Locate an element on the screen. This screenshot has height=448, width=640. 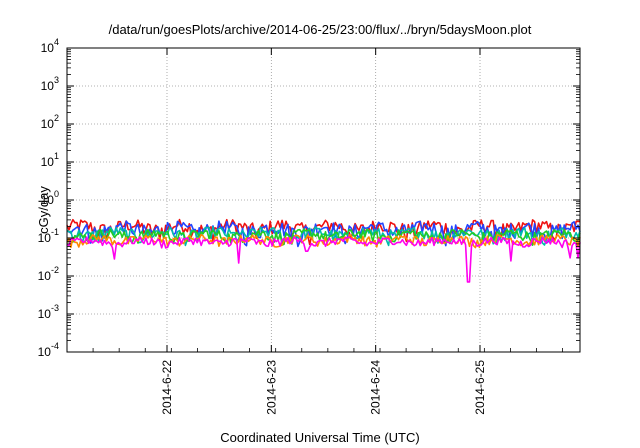
y-tick-label: 10⁰ is located at coordinates (50, 198).